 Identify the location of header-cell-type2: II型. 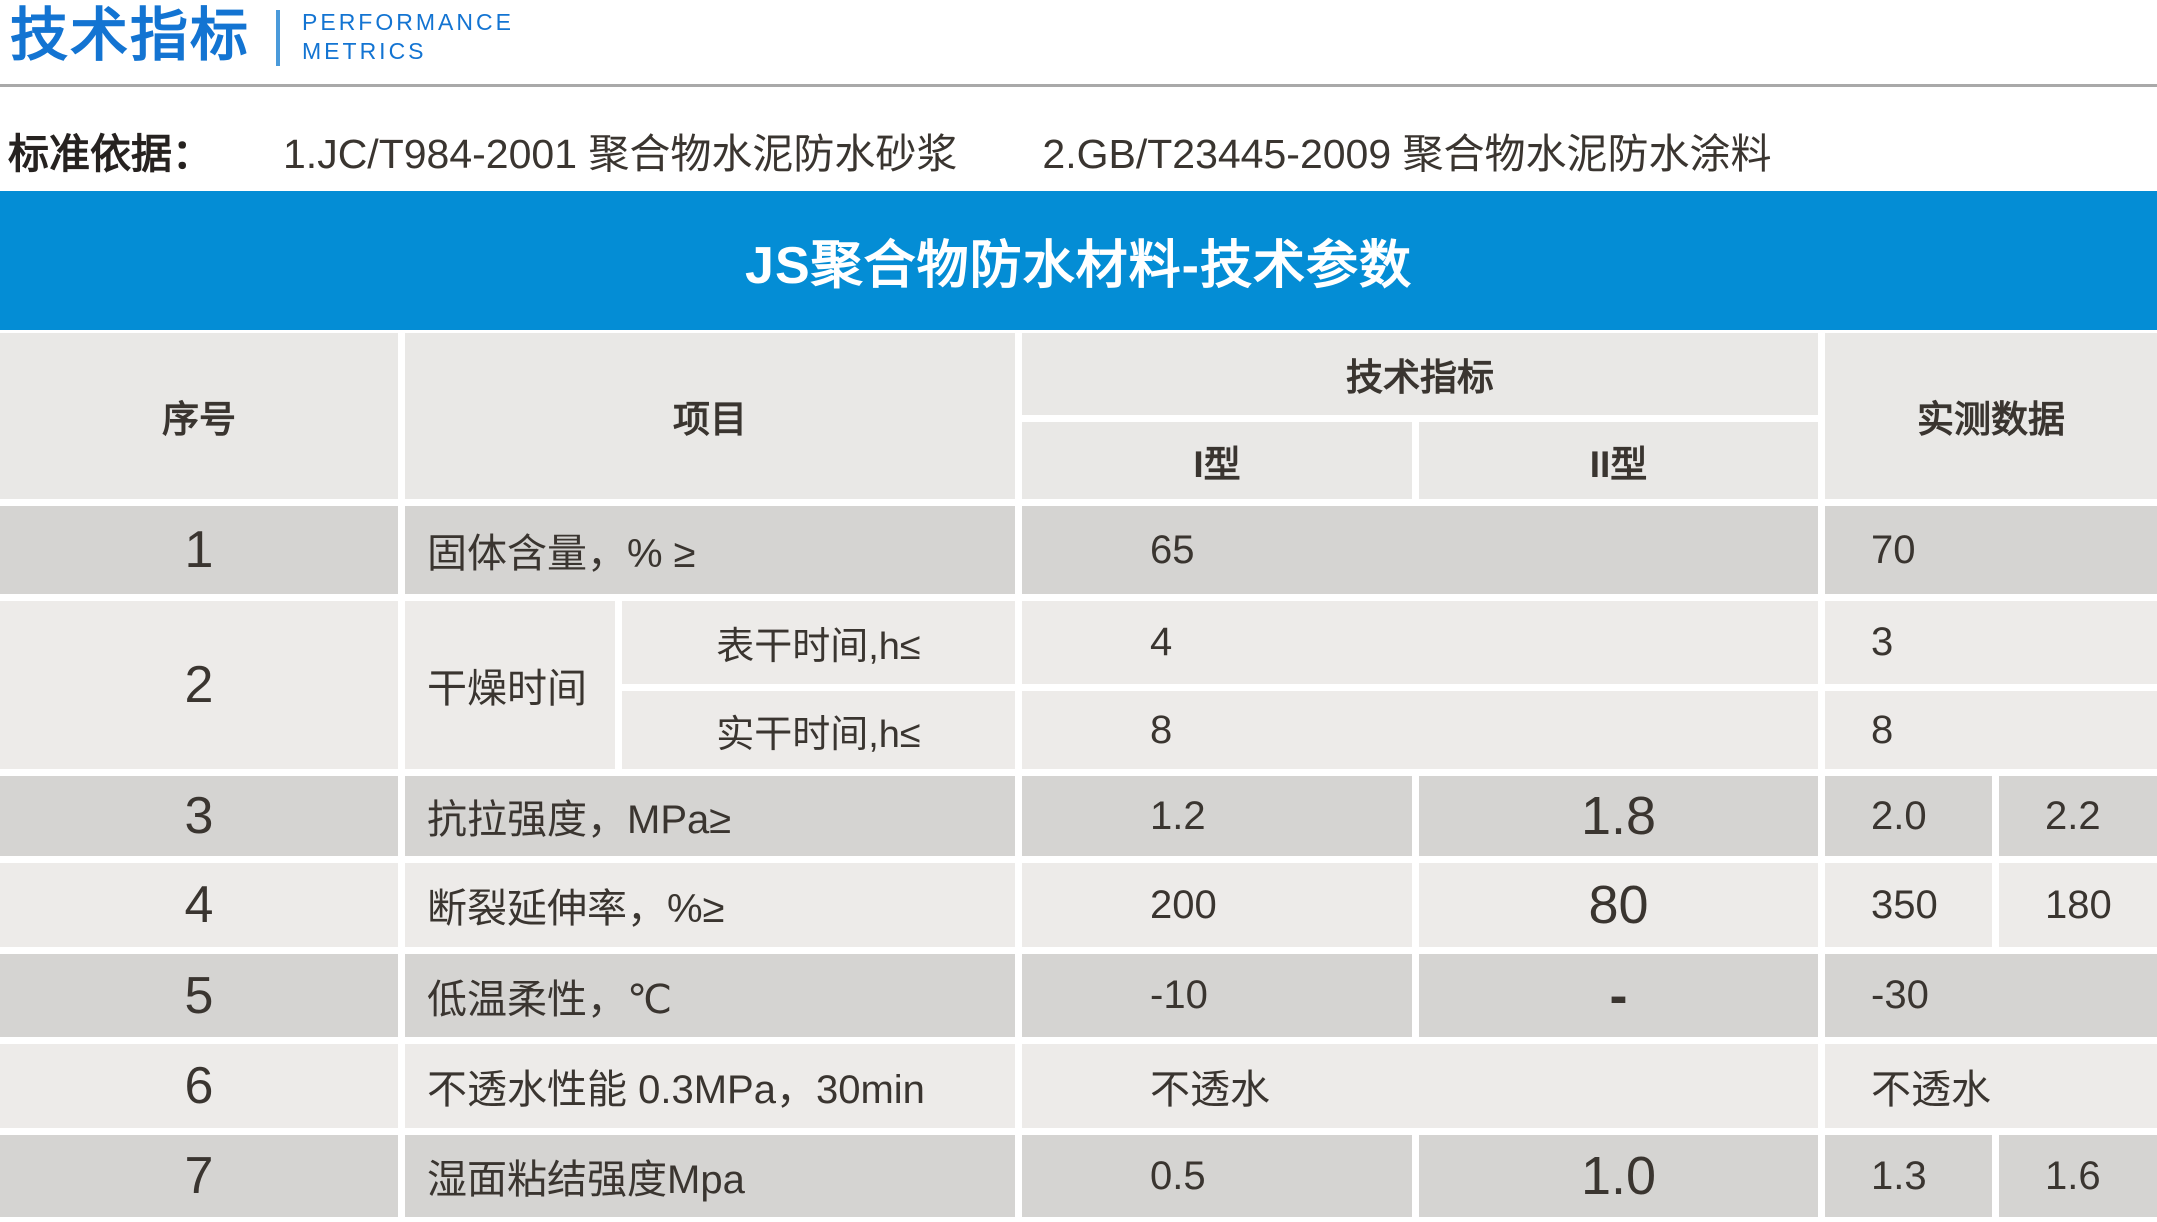
(1618, 460).